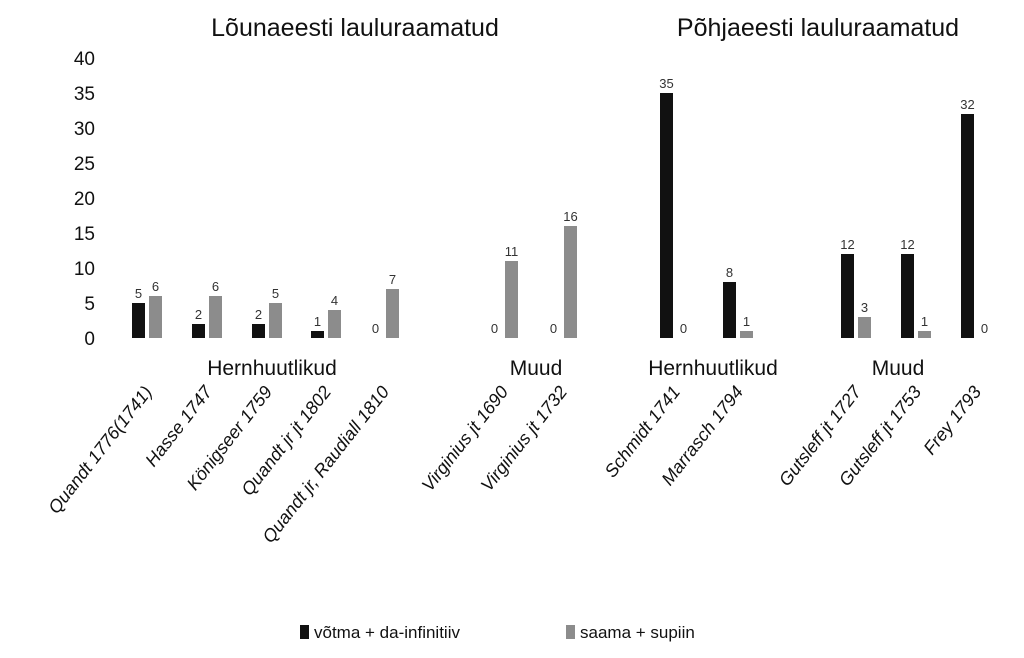 The image size is (1024, 658). What do you see at coordinates (334, 300) in the screenshot?
I see `data-label: 4` at bounding box center [334, 300].